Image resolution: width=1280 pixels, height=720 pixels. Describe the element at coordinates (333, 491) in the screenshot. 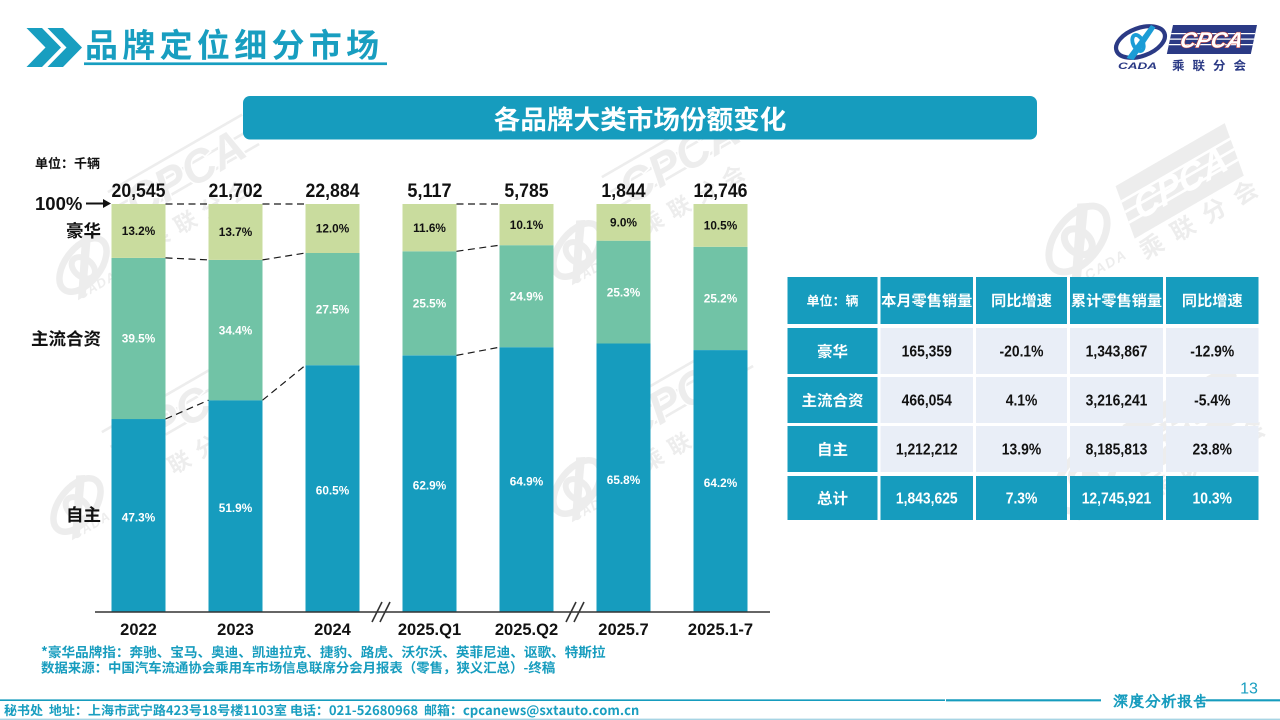

I see `svg-text: 60.5%` at that location.